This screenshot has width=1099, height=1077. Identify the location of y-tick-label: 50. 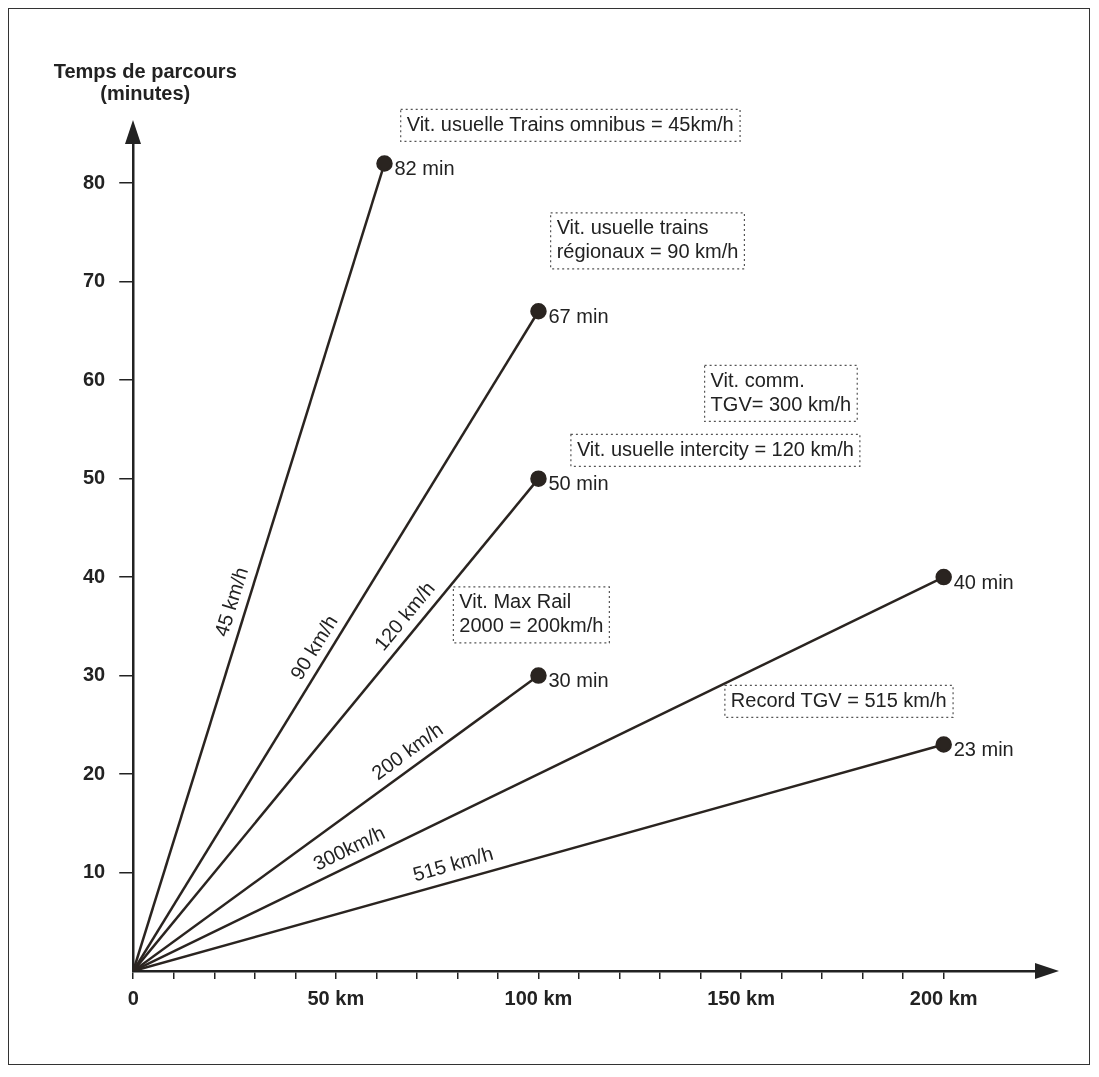
(94, 477).